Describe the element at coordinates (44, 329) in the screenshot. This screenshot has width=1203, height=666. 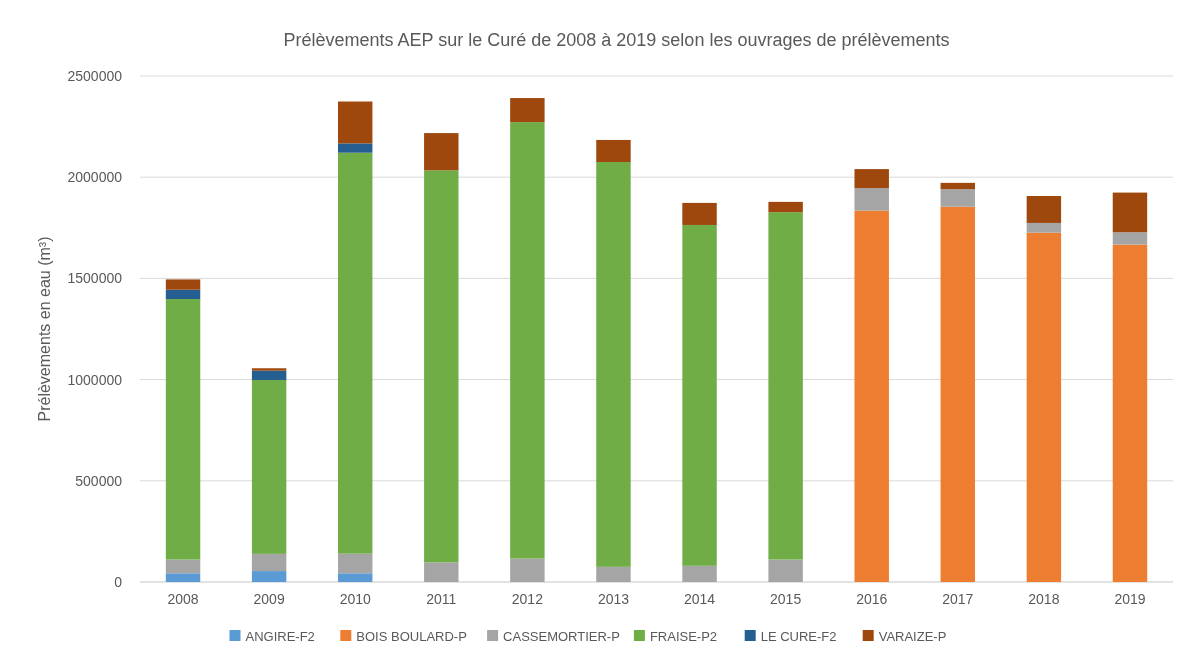
I see `y-axis-title: Prélèvements en eau (m³)` at that location.